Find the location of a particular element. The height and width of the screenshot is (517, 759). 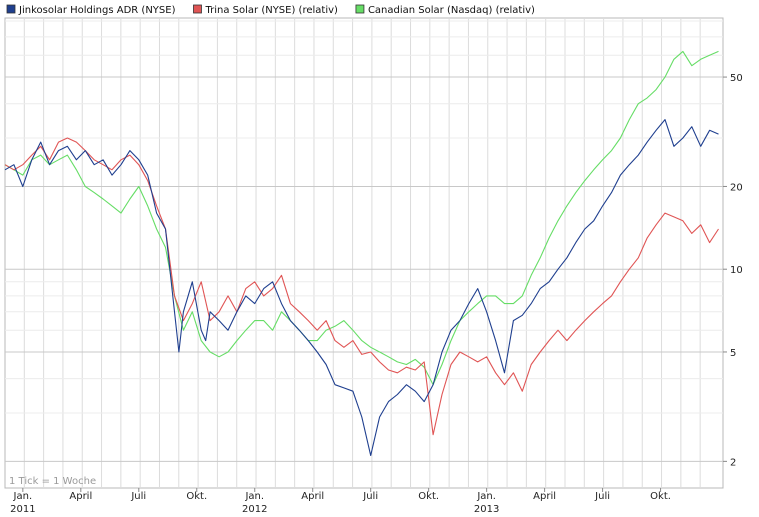

y-tick-label: 5 is located at coordinates (733, 353).